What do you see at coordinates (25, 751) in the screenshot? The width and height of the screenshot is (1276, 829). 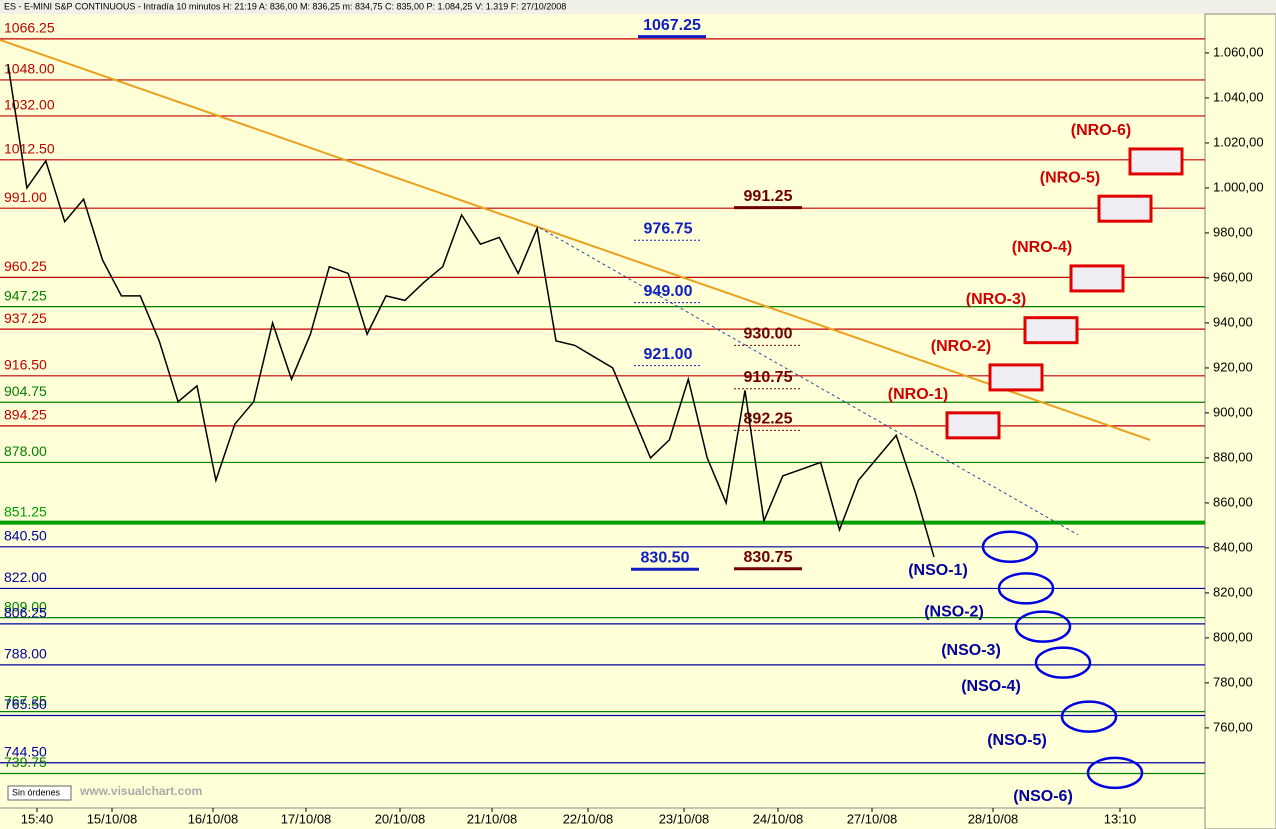 I see `level-label: 744.50` at bounding box center [25, 751].